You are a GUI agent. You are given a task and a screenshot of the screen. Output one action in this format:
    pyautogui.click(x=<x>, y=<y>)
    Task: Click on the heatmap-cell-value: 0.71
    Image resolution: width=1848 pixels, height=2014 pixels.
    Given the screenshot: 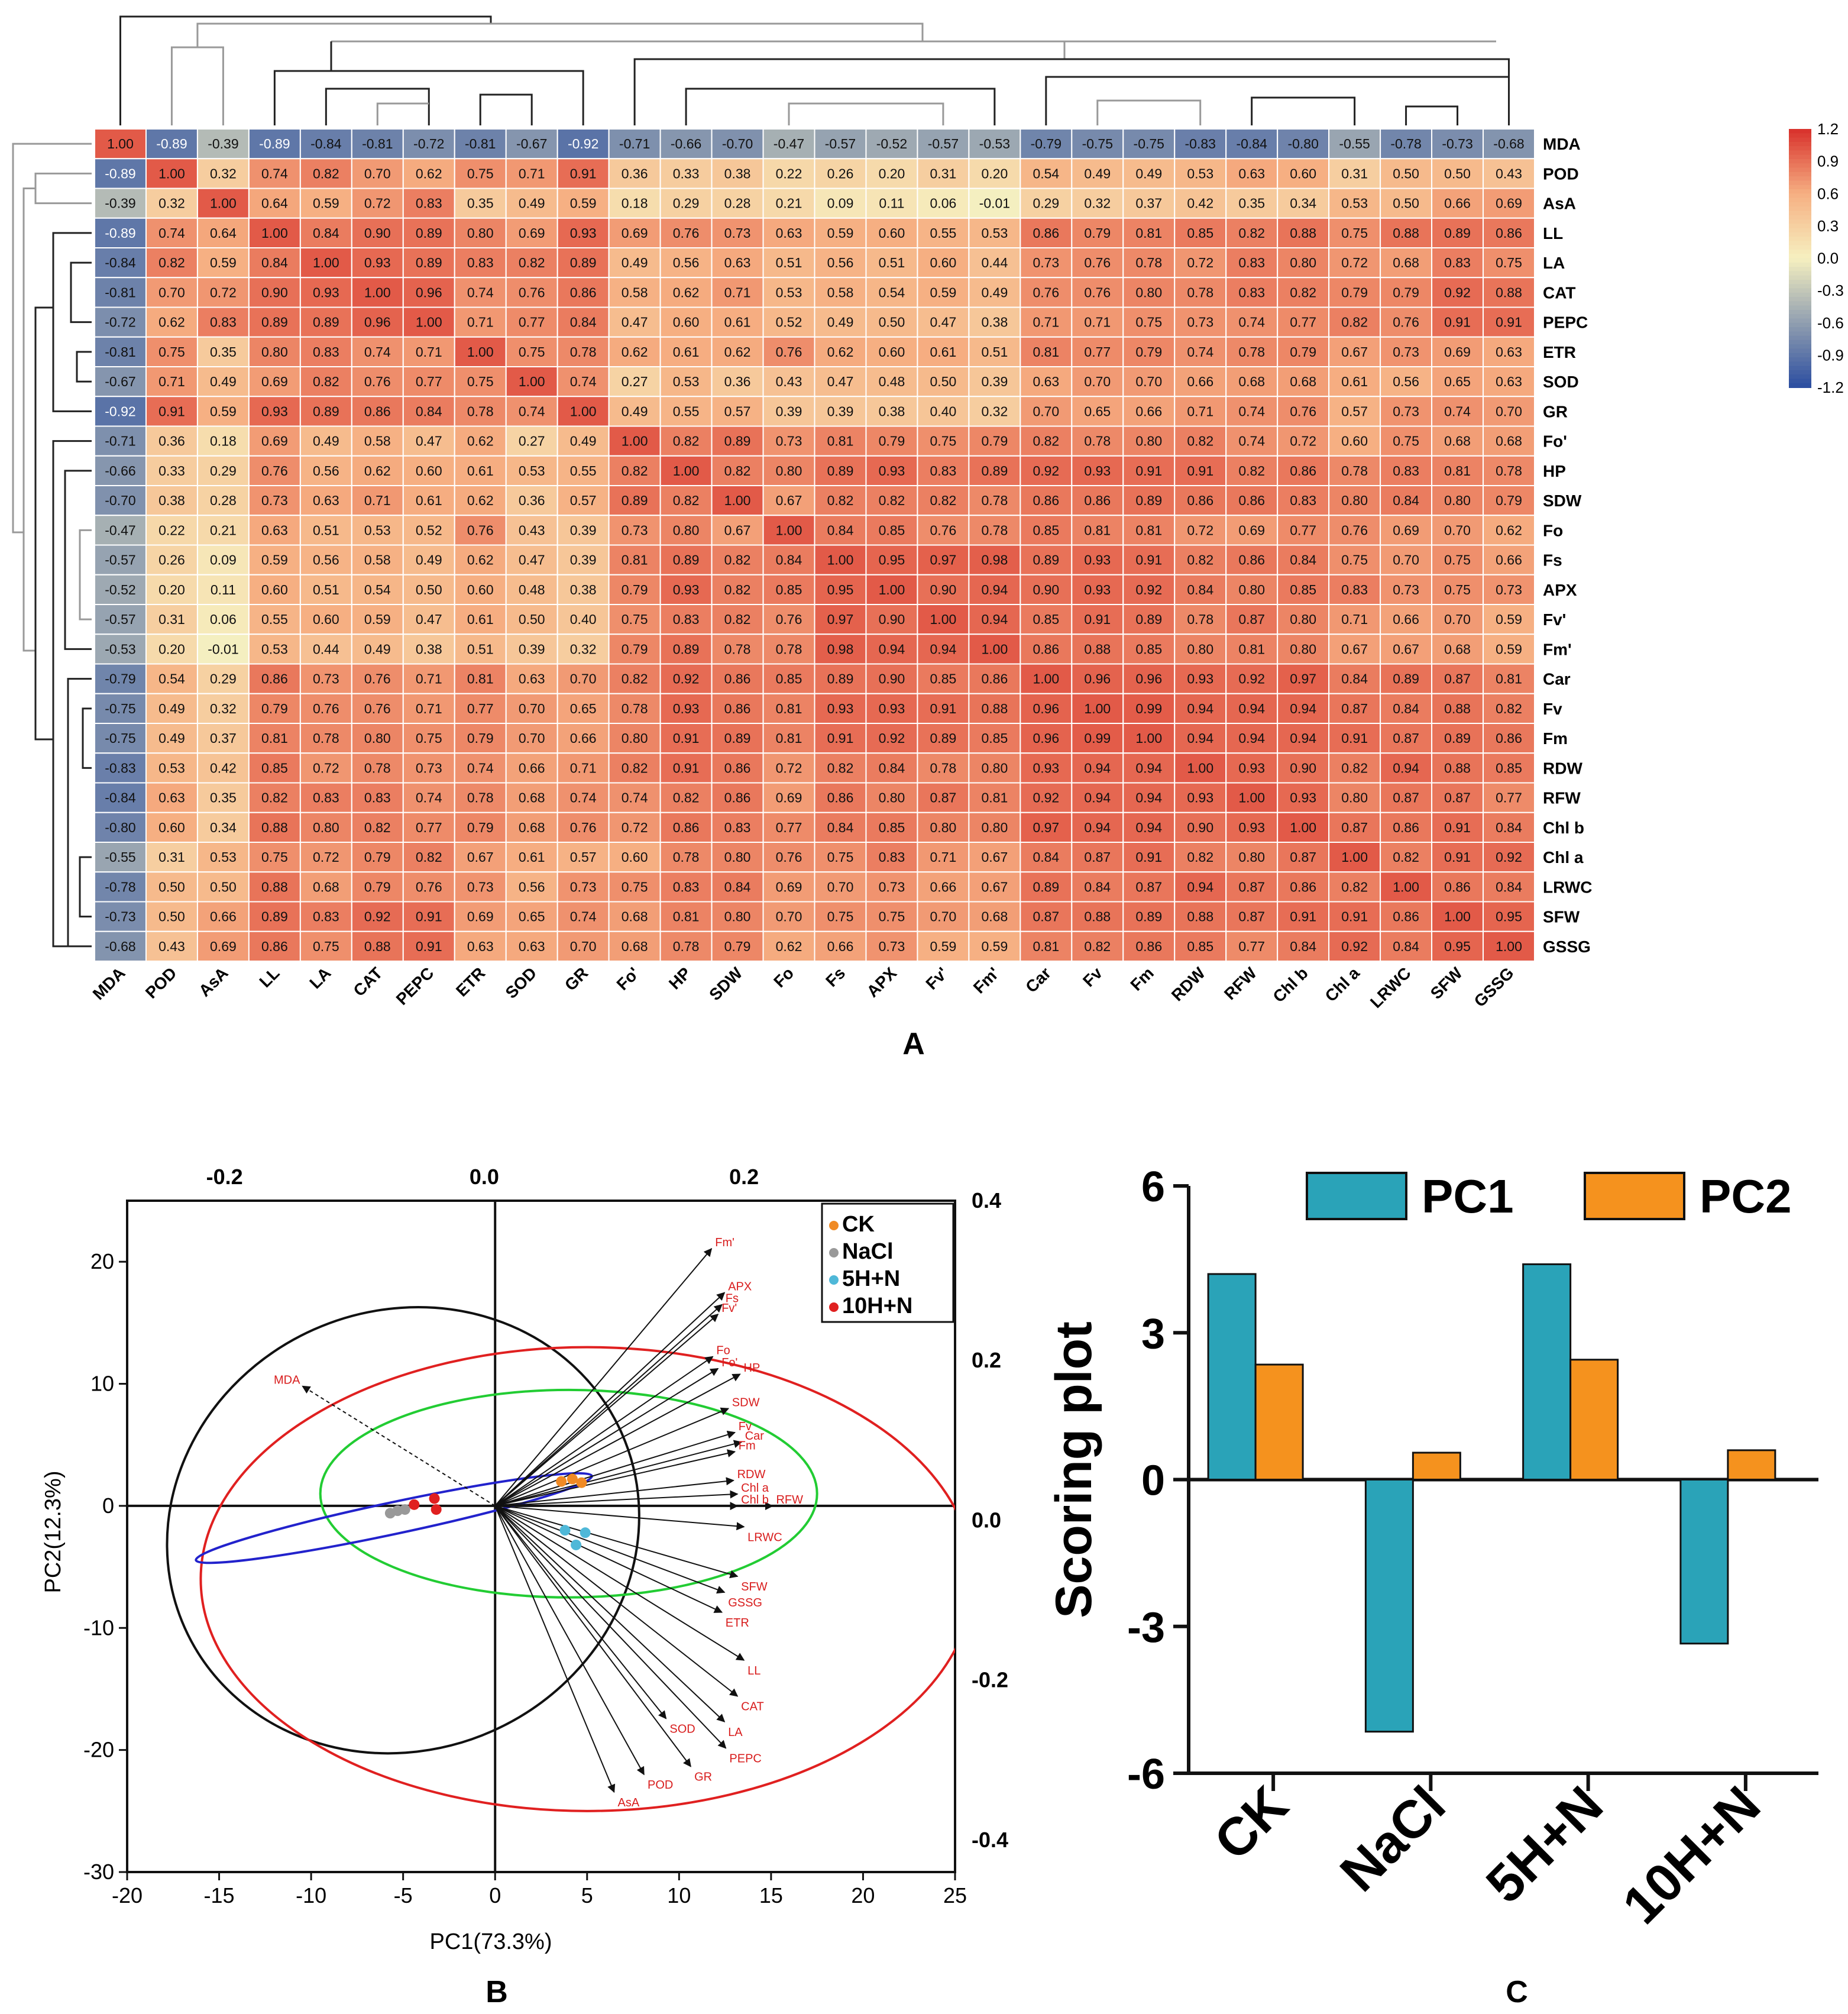 What is the action you would take?
    pyautogui.click(x=171, y=381)
    